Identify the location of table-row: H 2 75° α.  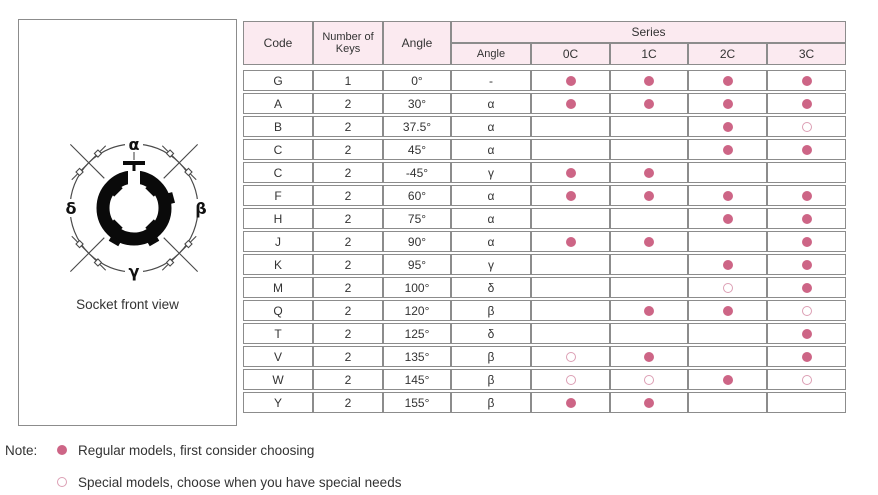
(544, 218).